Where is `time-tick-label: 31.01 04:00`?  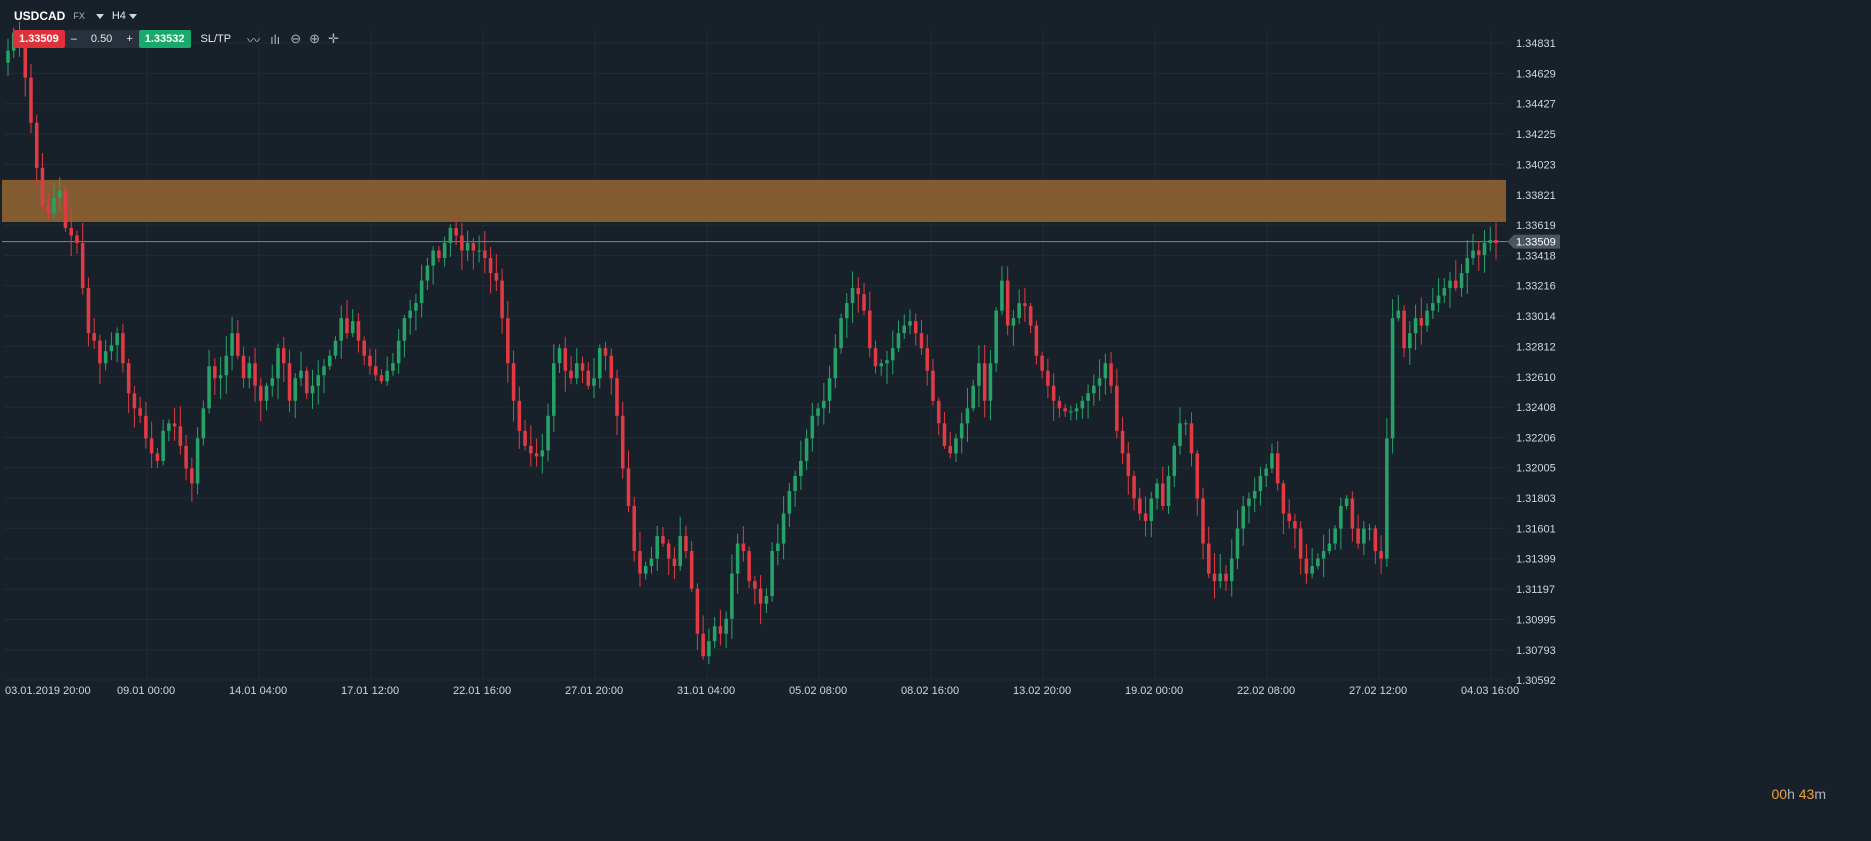 time-tick-label: 31.01 04:00 is located at coordinates (706, 691).